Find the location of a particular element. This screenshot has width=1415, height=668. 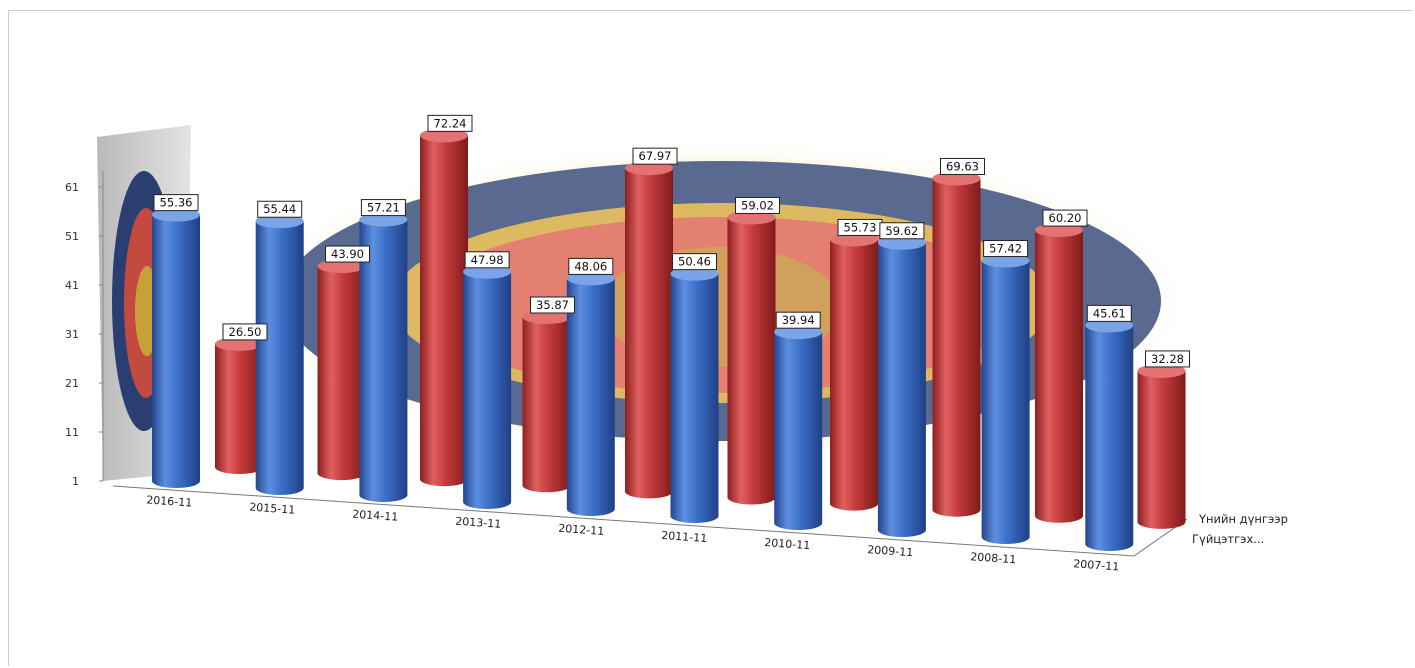

data-label-text: 32.28 is located at coordinates (1167, 359).